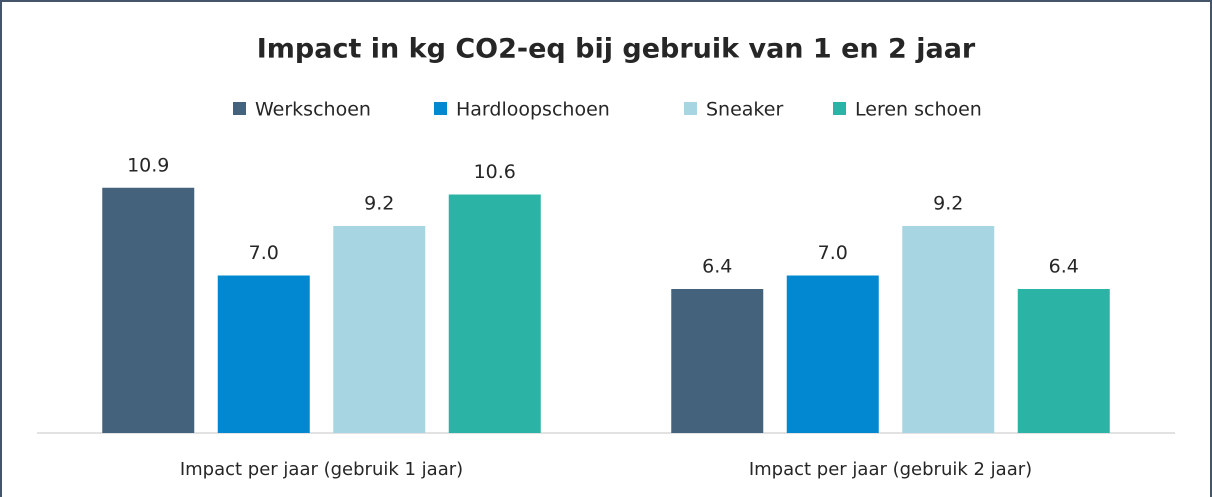 Image resolution: width=1212 pixels, height=497 pixels. Describe the element at coordinates (918, 110) in the screenshot. I see `legend-label: Leren schoen` at that location.